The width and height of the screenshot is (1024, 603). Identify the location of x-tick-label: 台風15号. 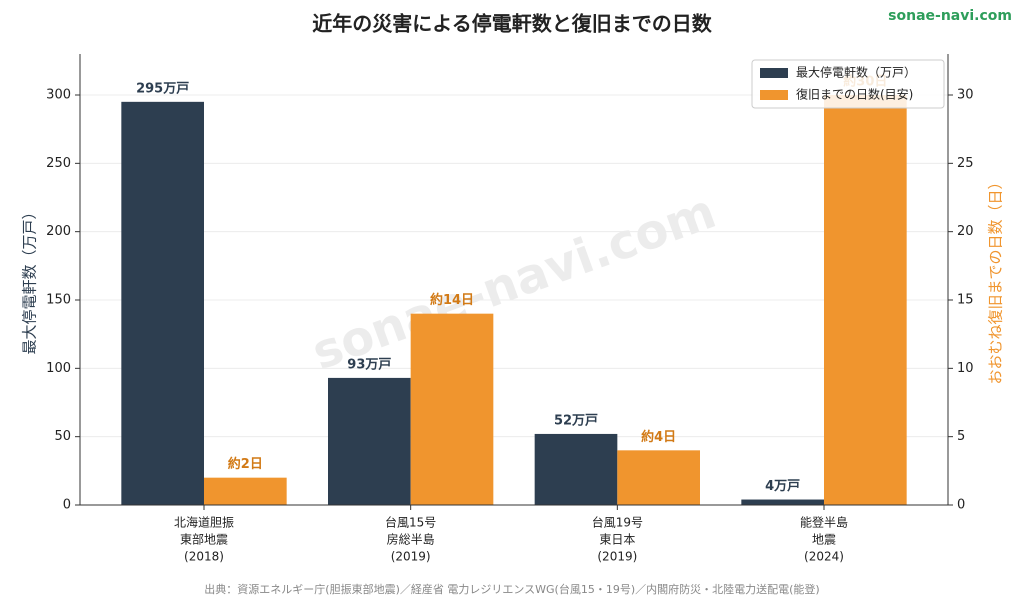
(410, 522).